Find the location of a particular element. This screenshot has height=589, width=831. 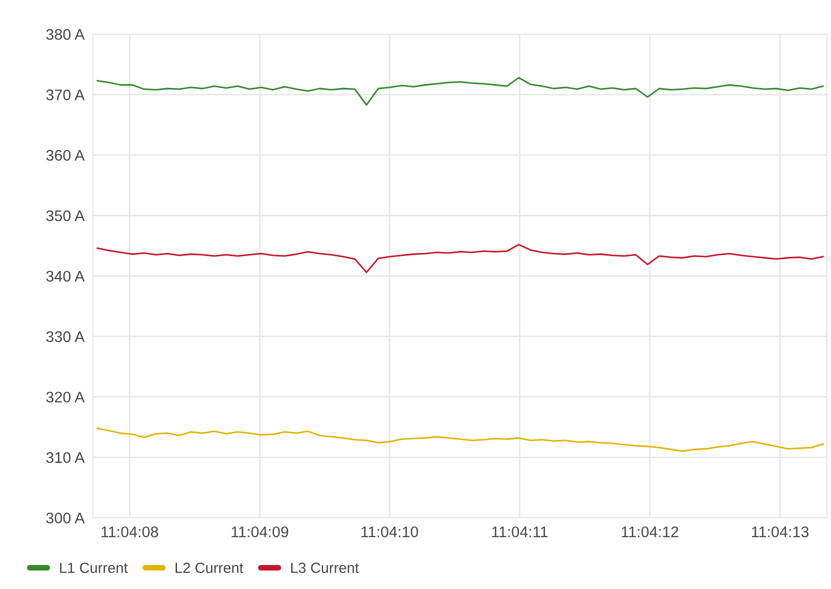

x-tick-label: 11:04:12 is located at coordinates (650, 532).